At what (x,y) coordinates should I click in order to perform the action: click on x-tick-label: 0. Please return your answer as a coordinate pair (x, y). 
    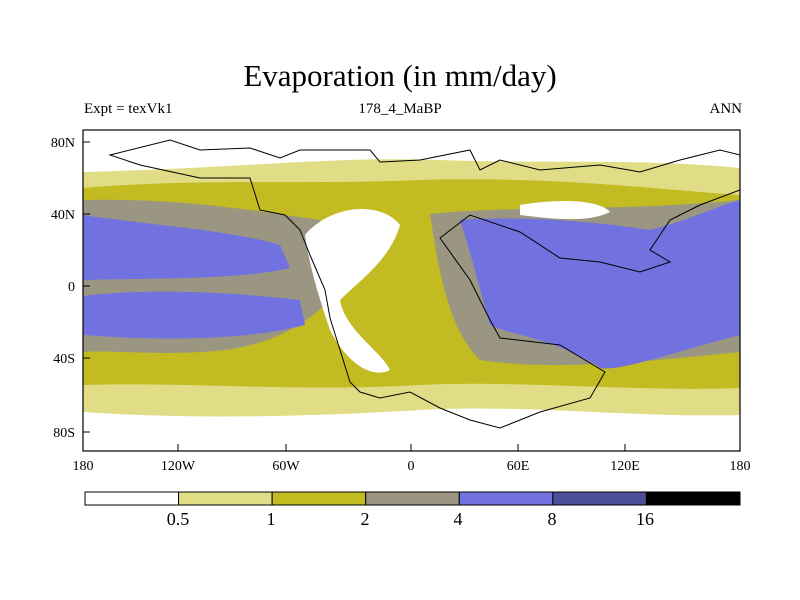
    Looking at the image, I should click on (411, 466).